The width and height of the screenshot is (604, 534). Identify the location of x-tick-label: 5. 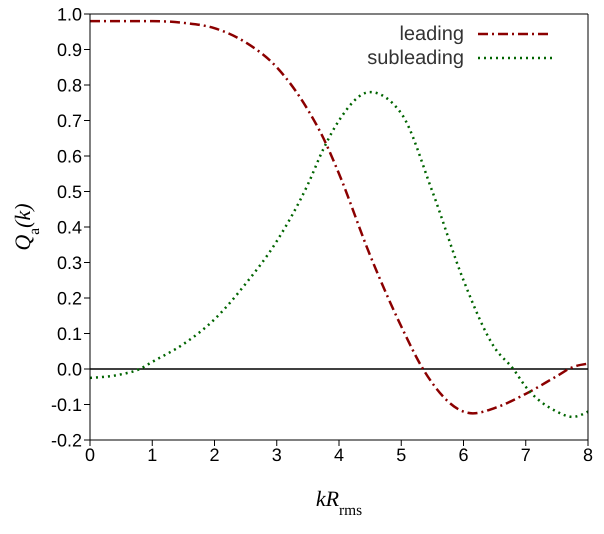
(401, 454).